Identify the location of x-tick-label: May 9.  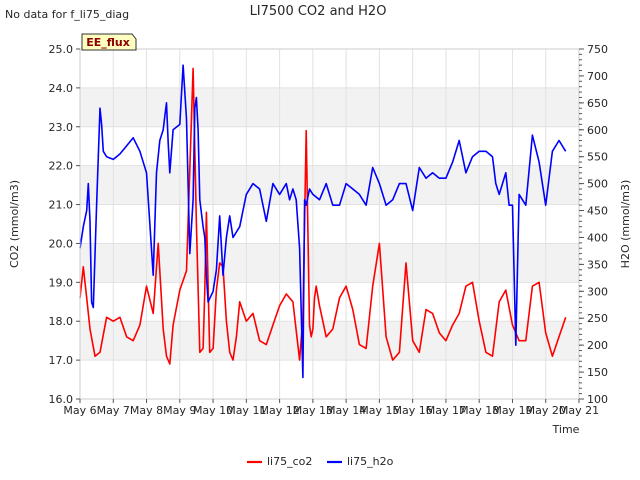
(179, 410).